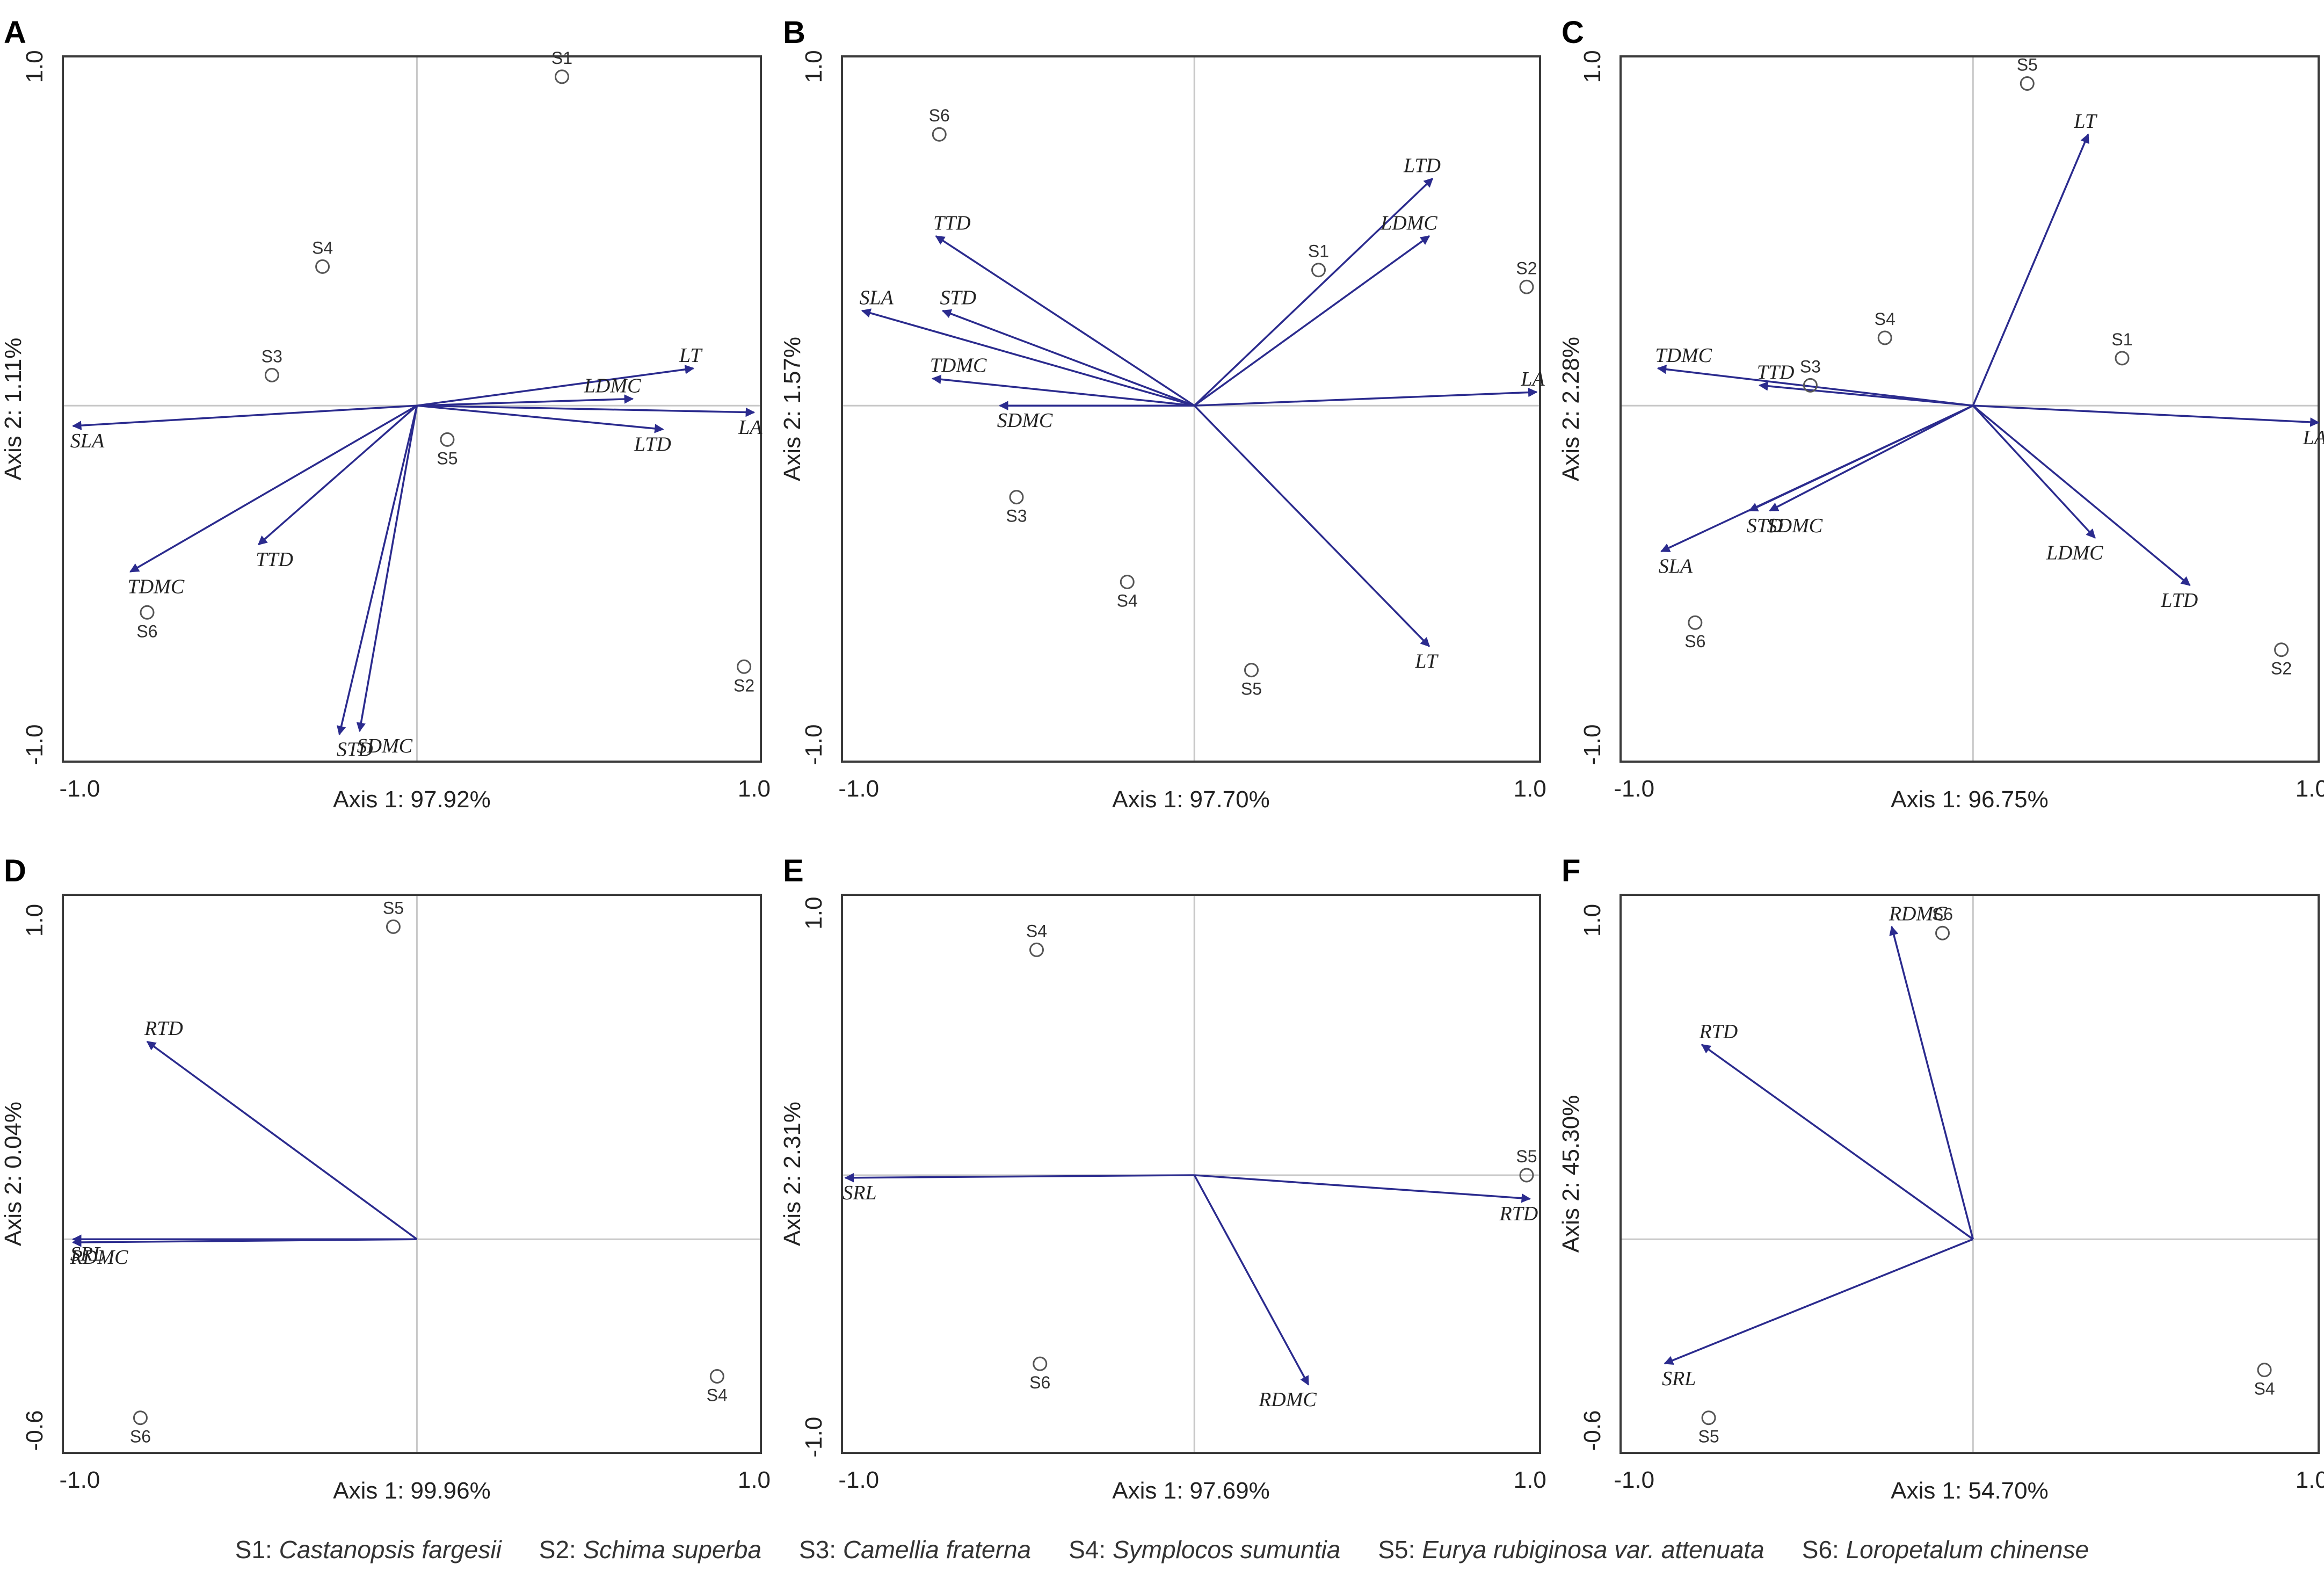 Image resolution: width=2324 pixels, height=1585 pixels. Describe the element at coordinates (1593, 1550) in the screenshot. I see `legend-species-name: Eurya rubiginosa var. attenuata` at that location.